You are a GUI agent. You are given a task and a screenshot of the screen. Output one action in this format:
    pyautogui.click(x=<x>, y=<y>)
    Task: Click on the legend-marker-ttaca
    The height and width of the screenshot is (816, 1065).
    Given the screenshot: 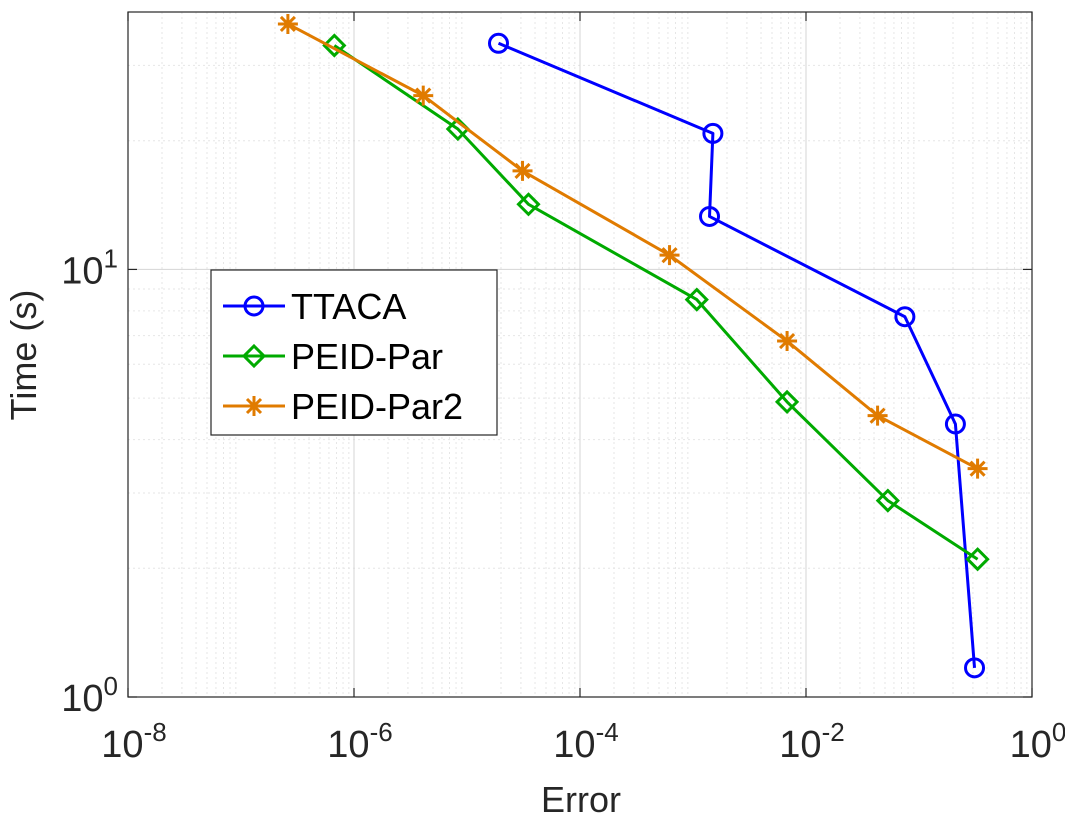 What is the action you would take?
    pyautogui.click(x=254, y=306)
    